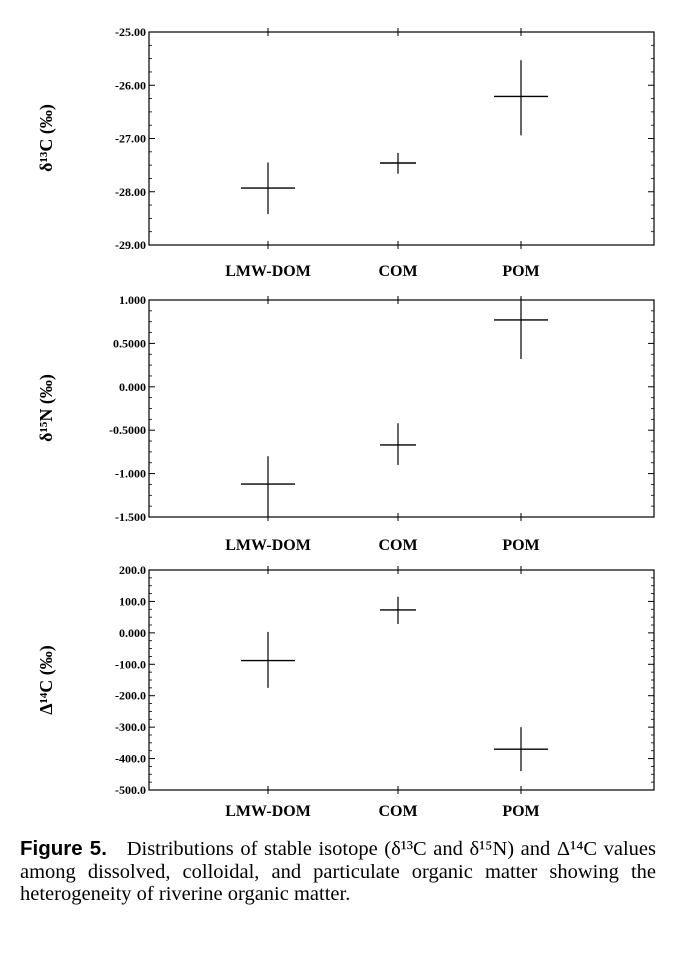  I want to click on y-tick-label: -100.0, so click(130, 664).